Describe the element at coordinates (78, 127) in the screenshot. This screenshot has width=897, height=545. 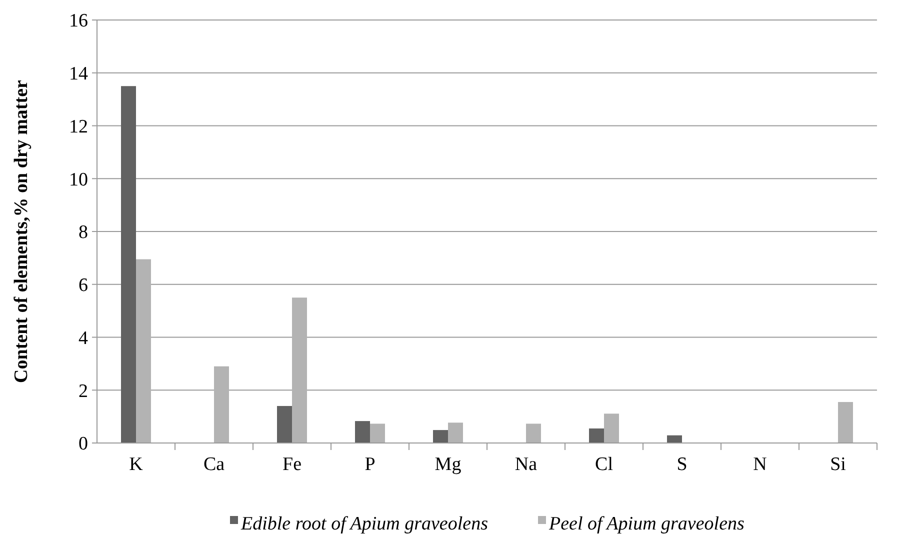
I see `y-tick-label: 12` at that location.